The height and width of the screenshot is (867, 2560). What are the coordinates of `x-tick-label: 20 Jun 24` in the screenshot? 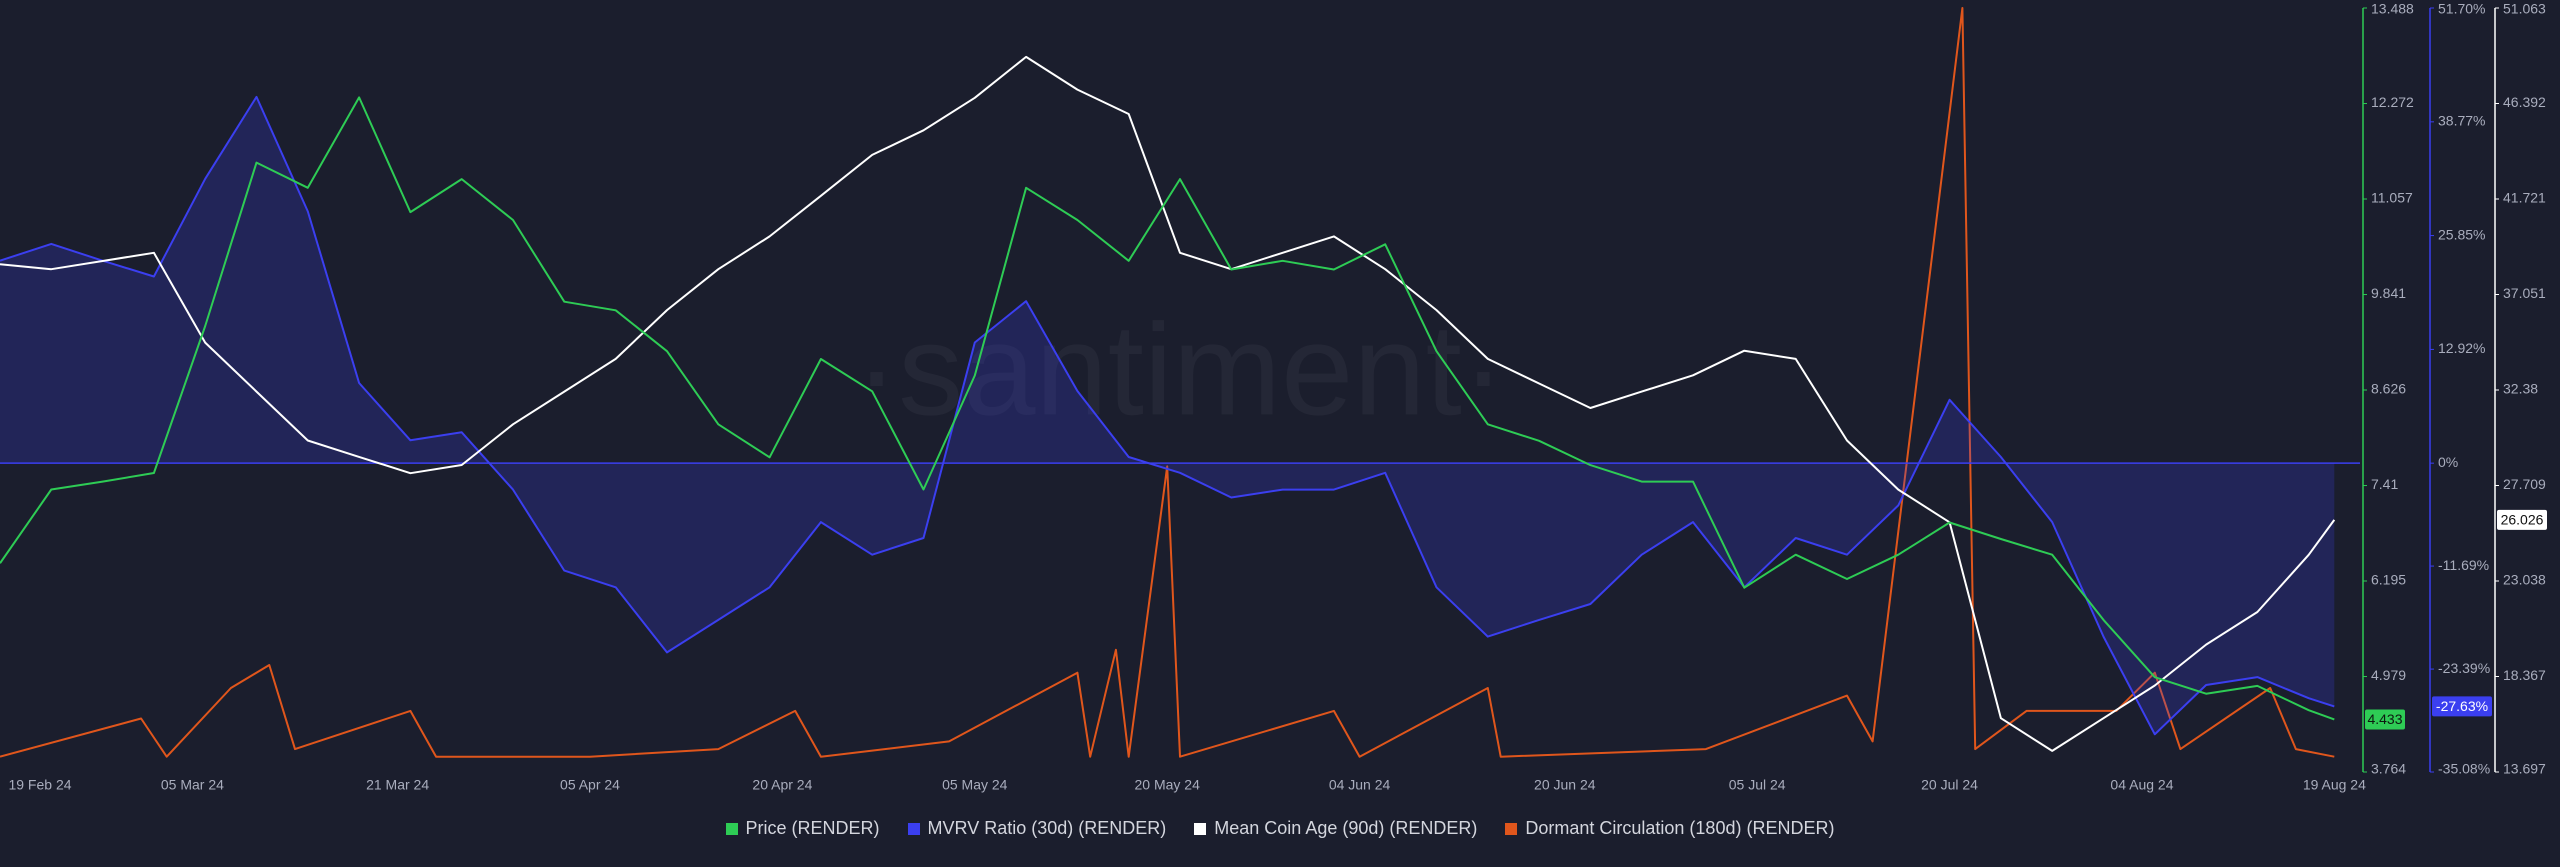 It's located at (1565, 785).